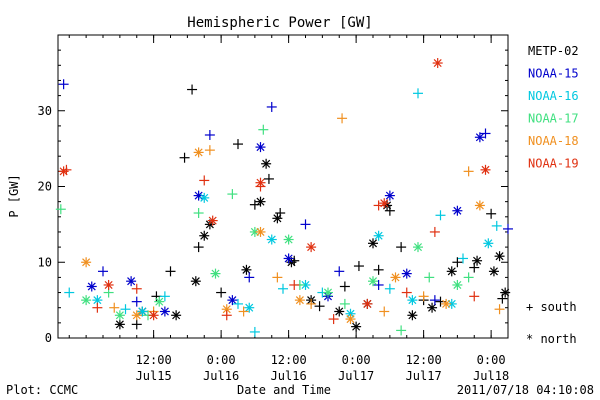 The width and height of the screenshot is (600, 400). I want to click on x-tick-time-label: 0:00, so click(221, 360).